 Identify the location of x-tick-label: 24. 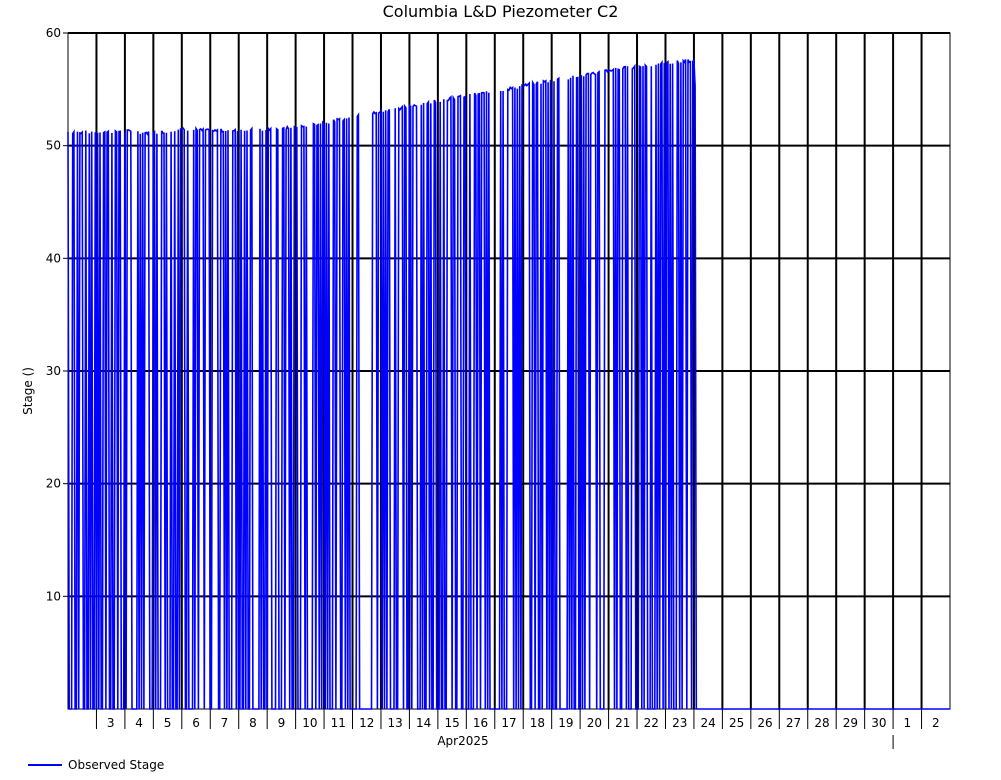
(708, 723).